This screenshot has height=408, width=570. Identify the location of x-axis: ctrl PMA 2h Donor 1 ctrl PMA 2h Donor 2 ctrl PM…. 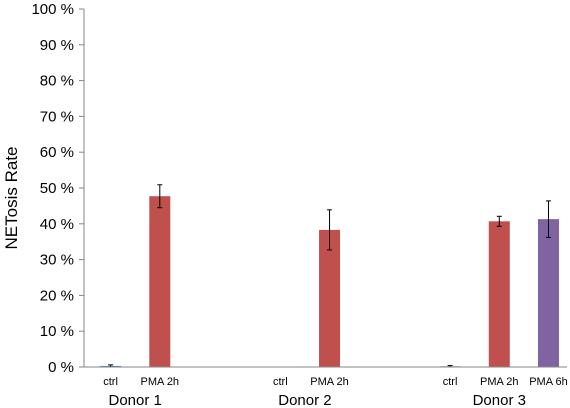
(326, 387).